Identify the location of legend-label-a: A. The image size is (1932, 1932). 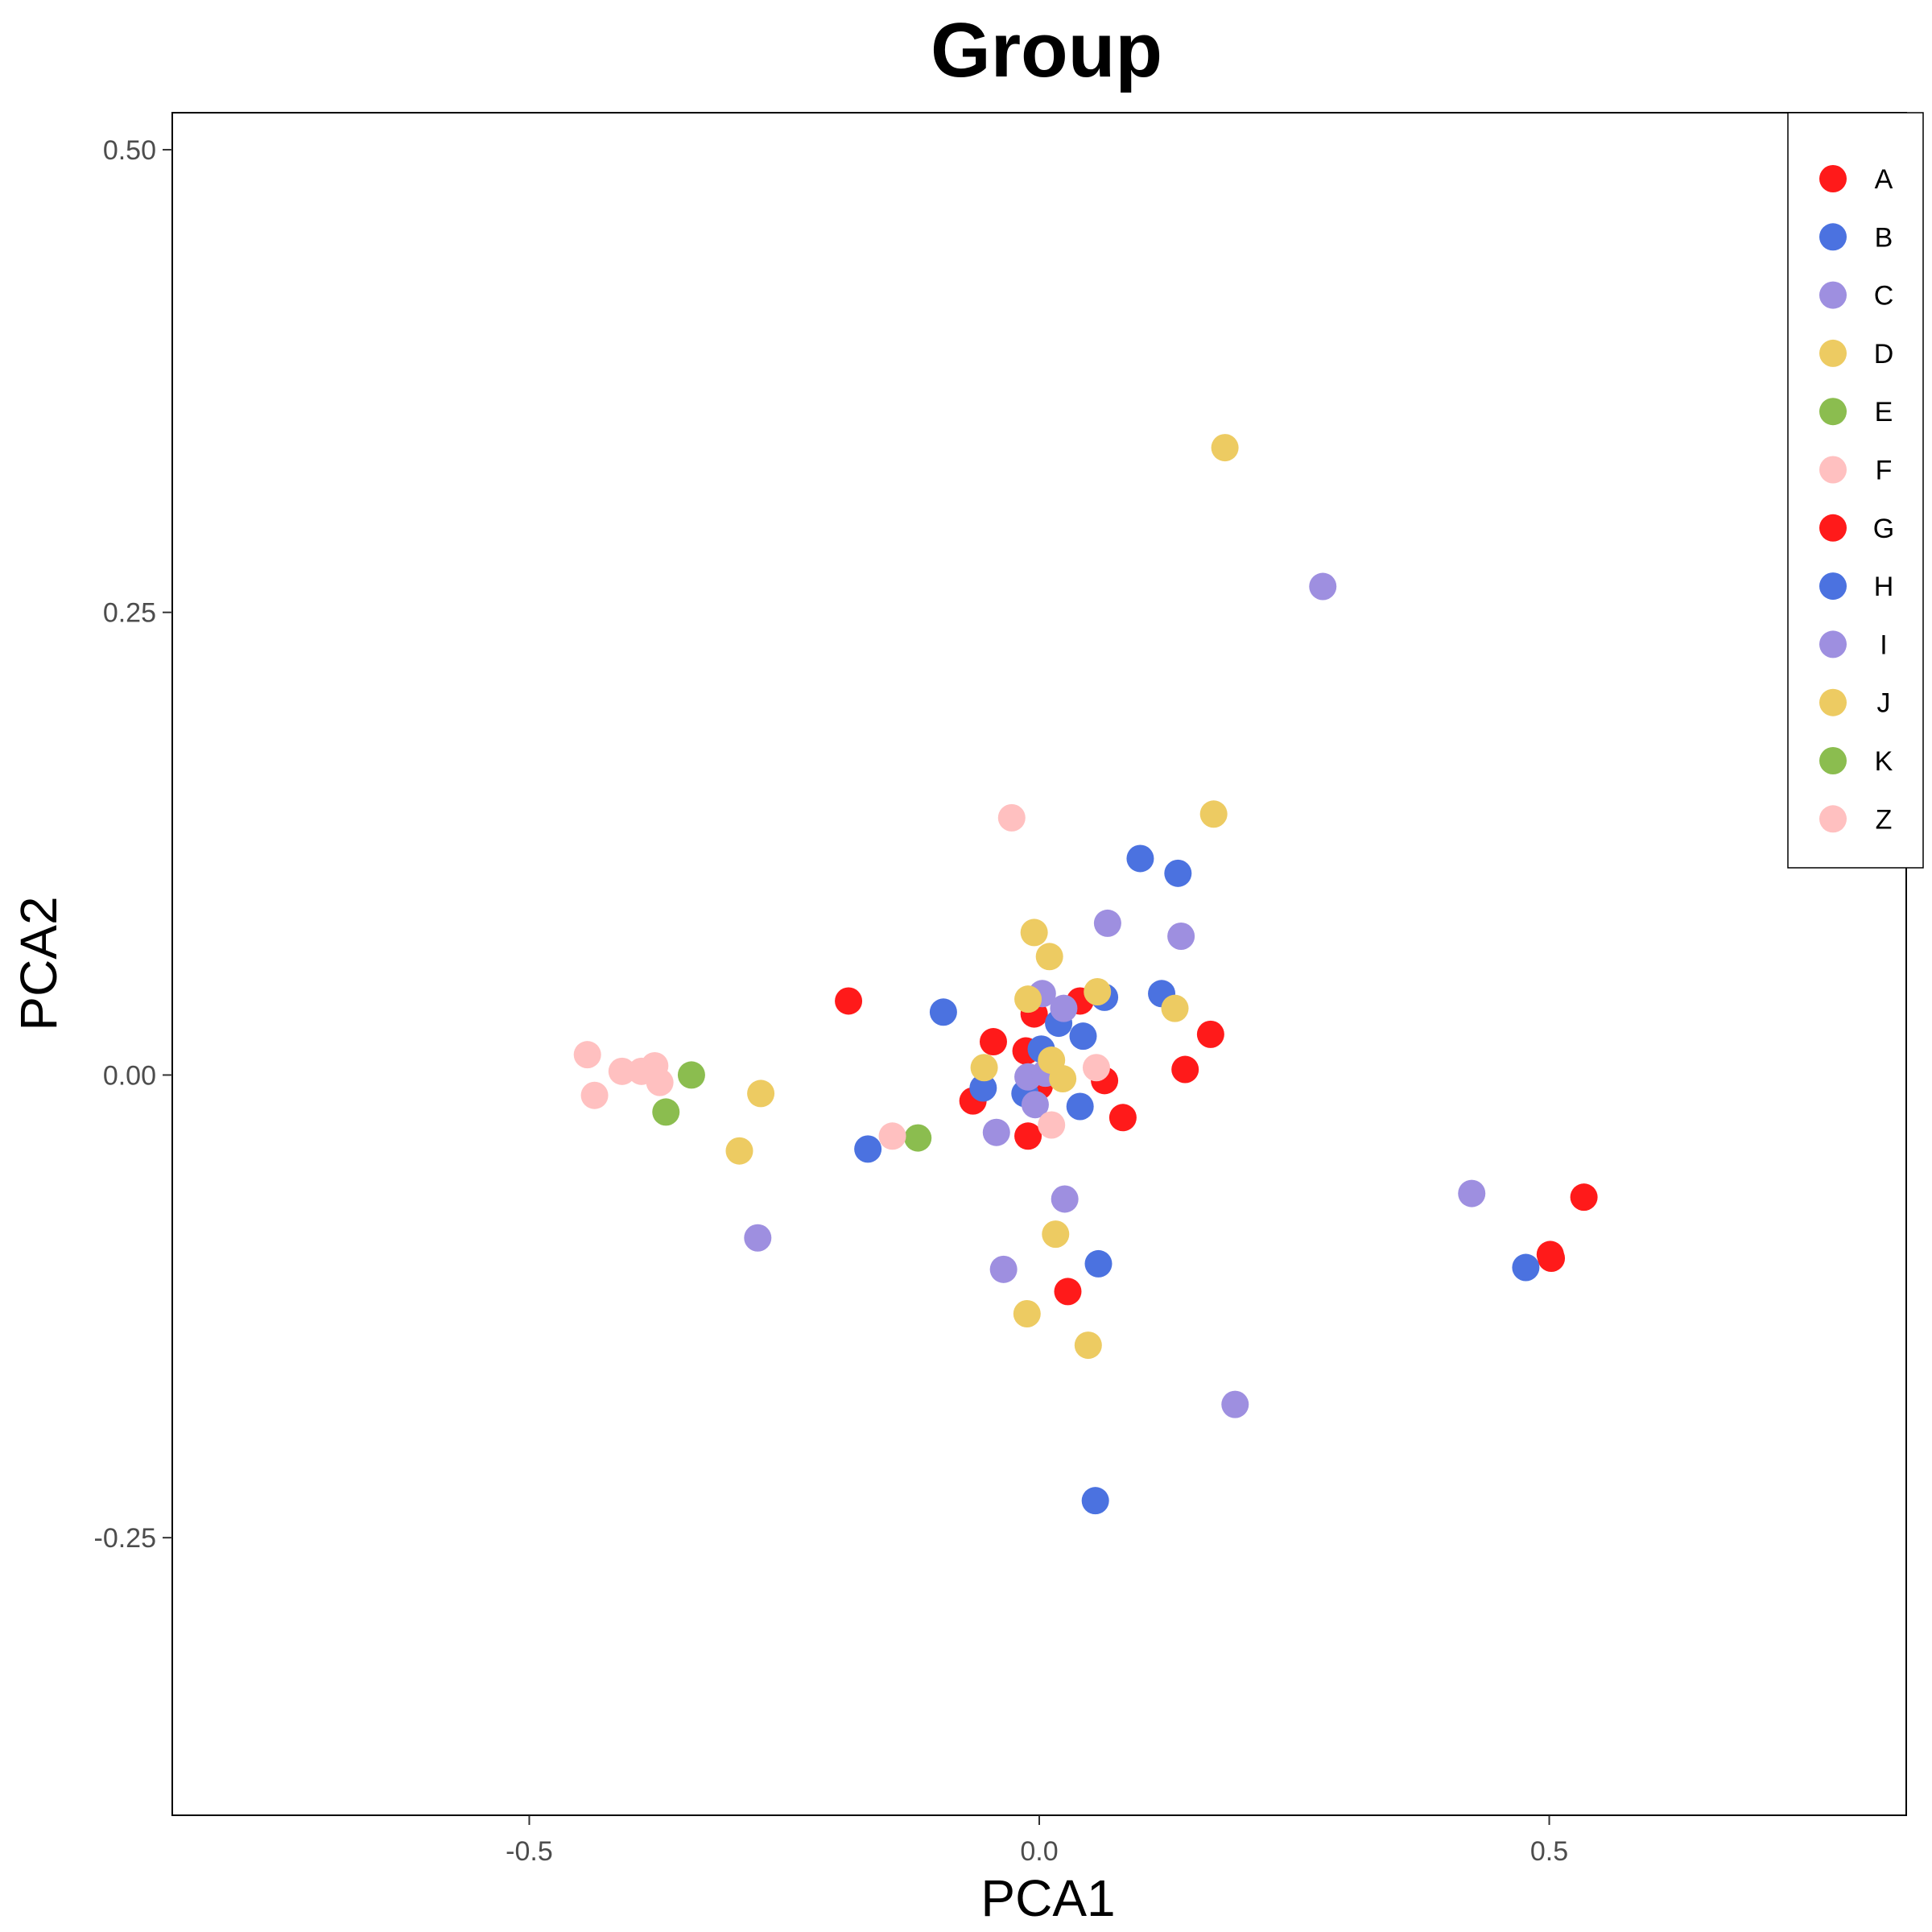
(1884, 179).